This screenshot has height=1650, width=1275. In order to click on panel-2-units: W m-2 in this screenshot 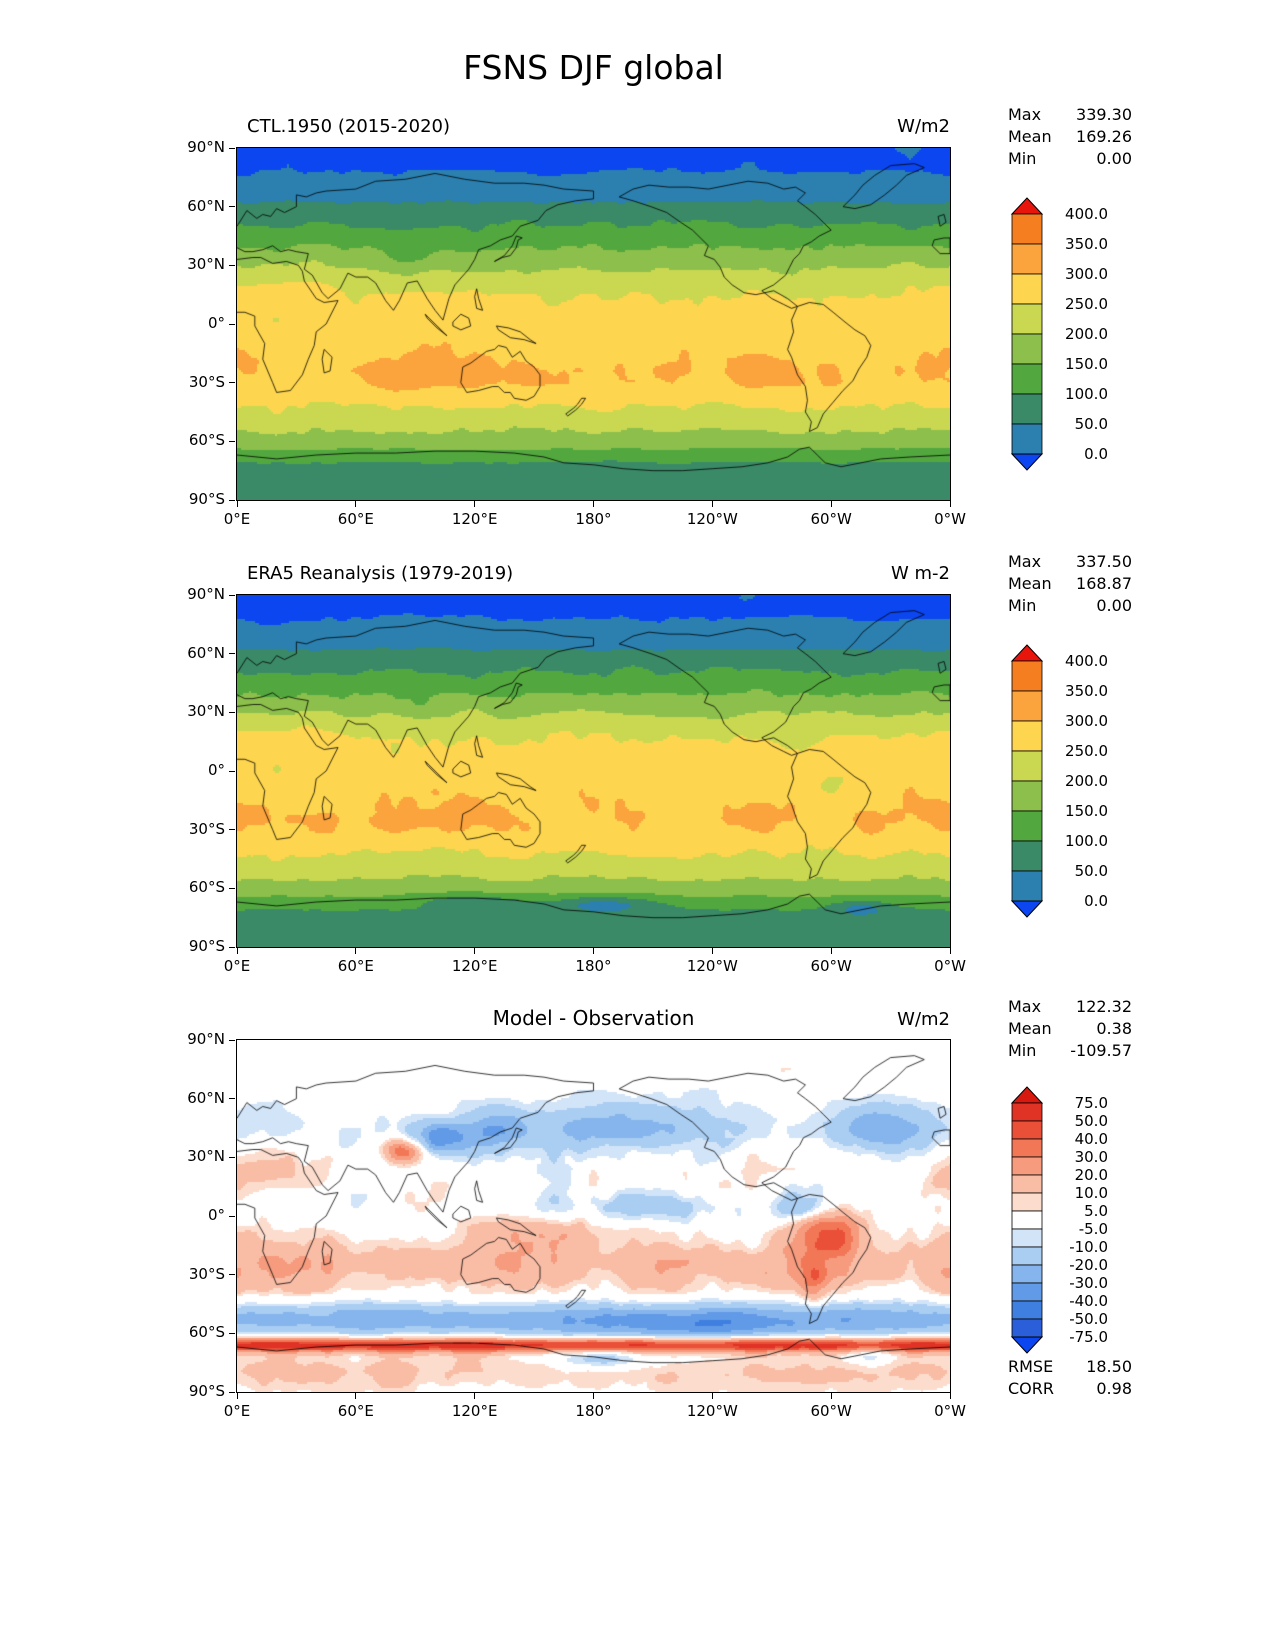, I will do `click(920, 573)`.